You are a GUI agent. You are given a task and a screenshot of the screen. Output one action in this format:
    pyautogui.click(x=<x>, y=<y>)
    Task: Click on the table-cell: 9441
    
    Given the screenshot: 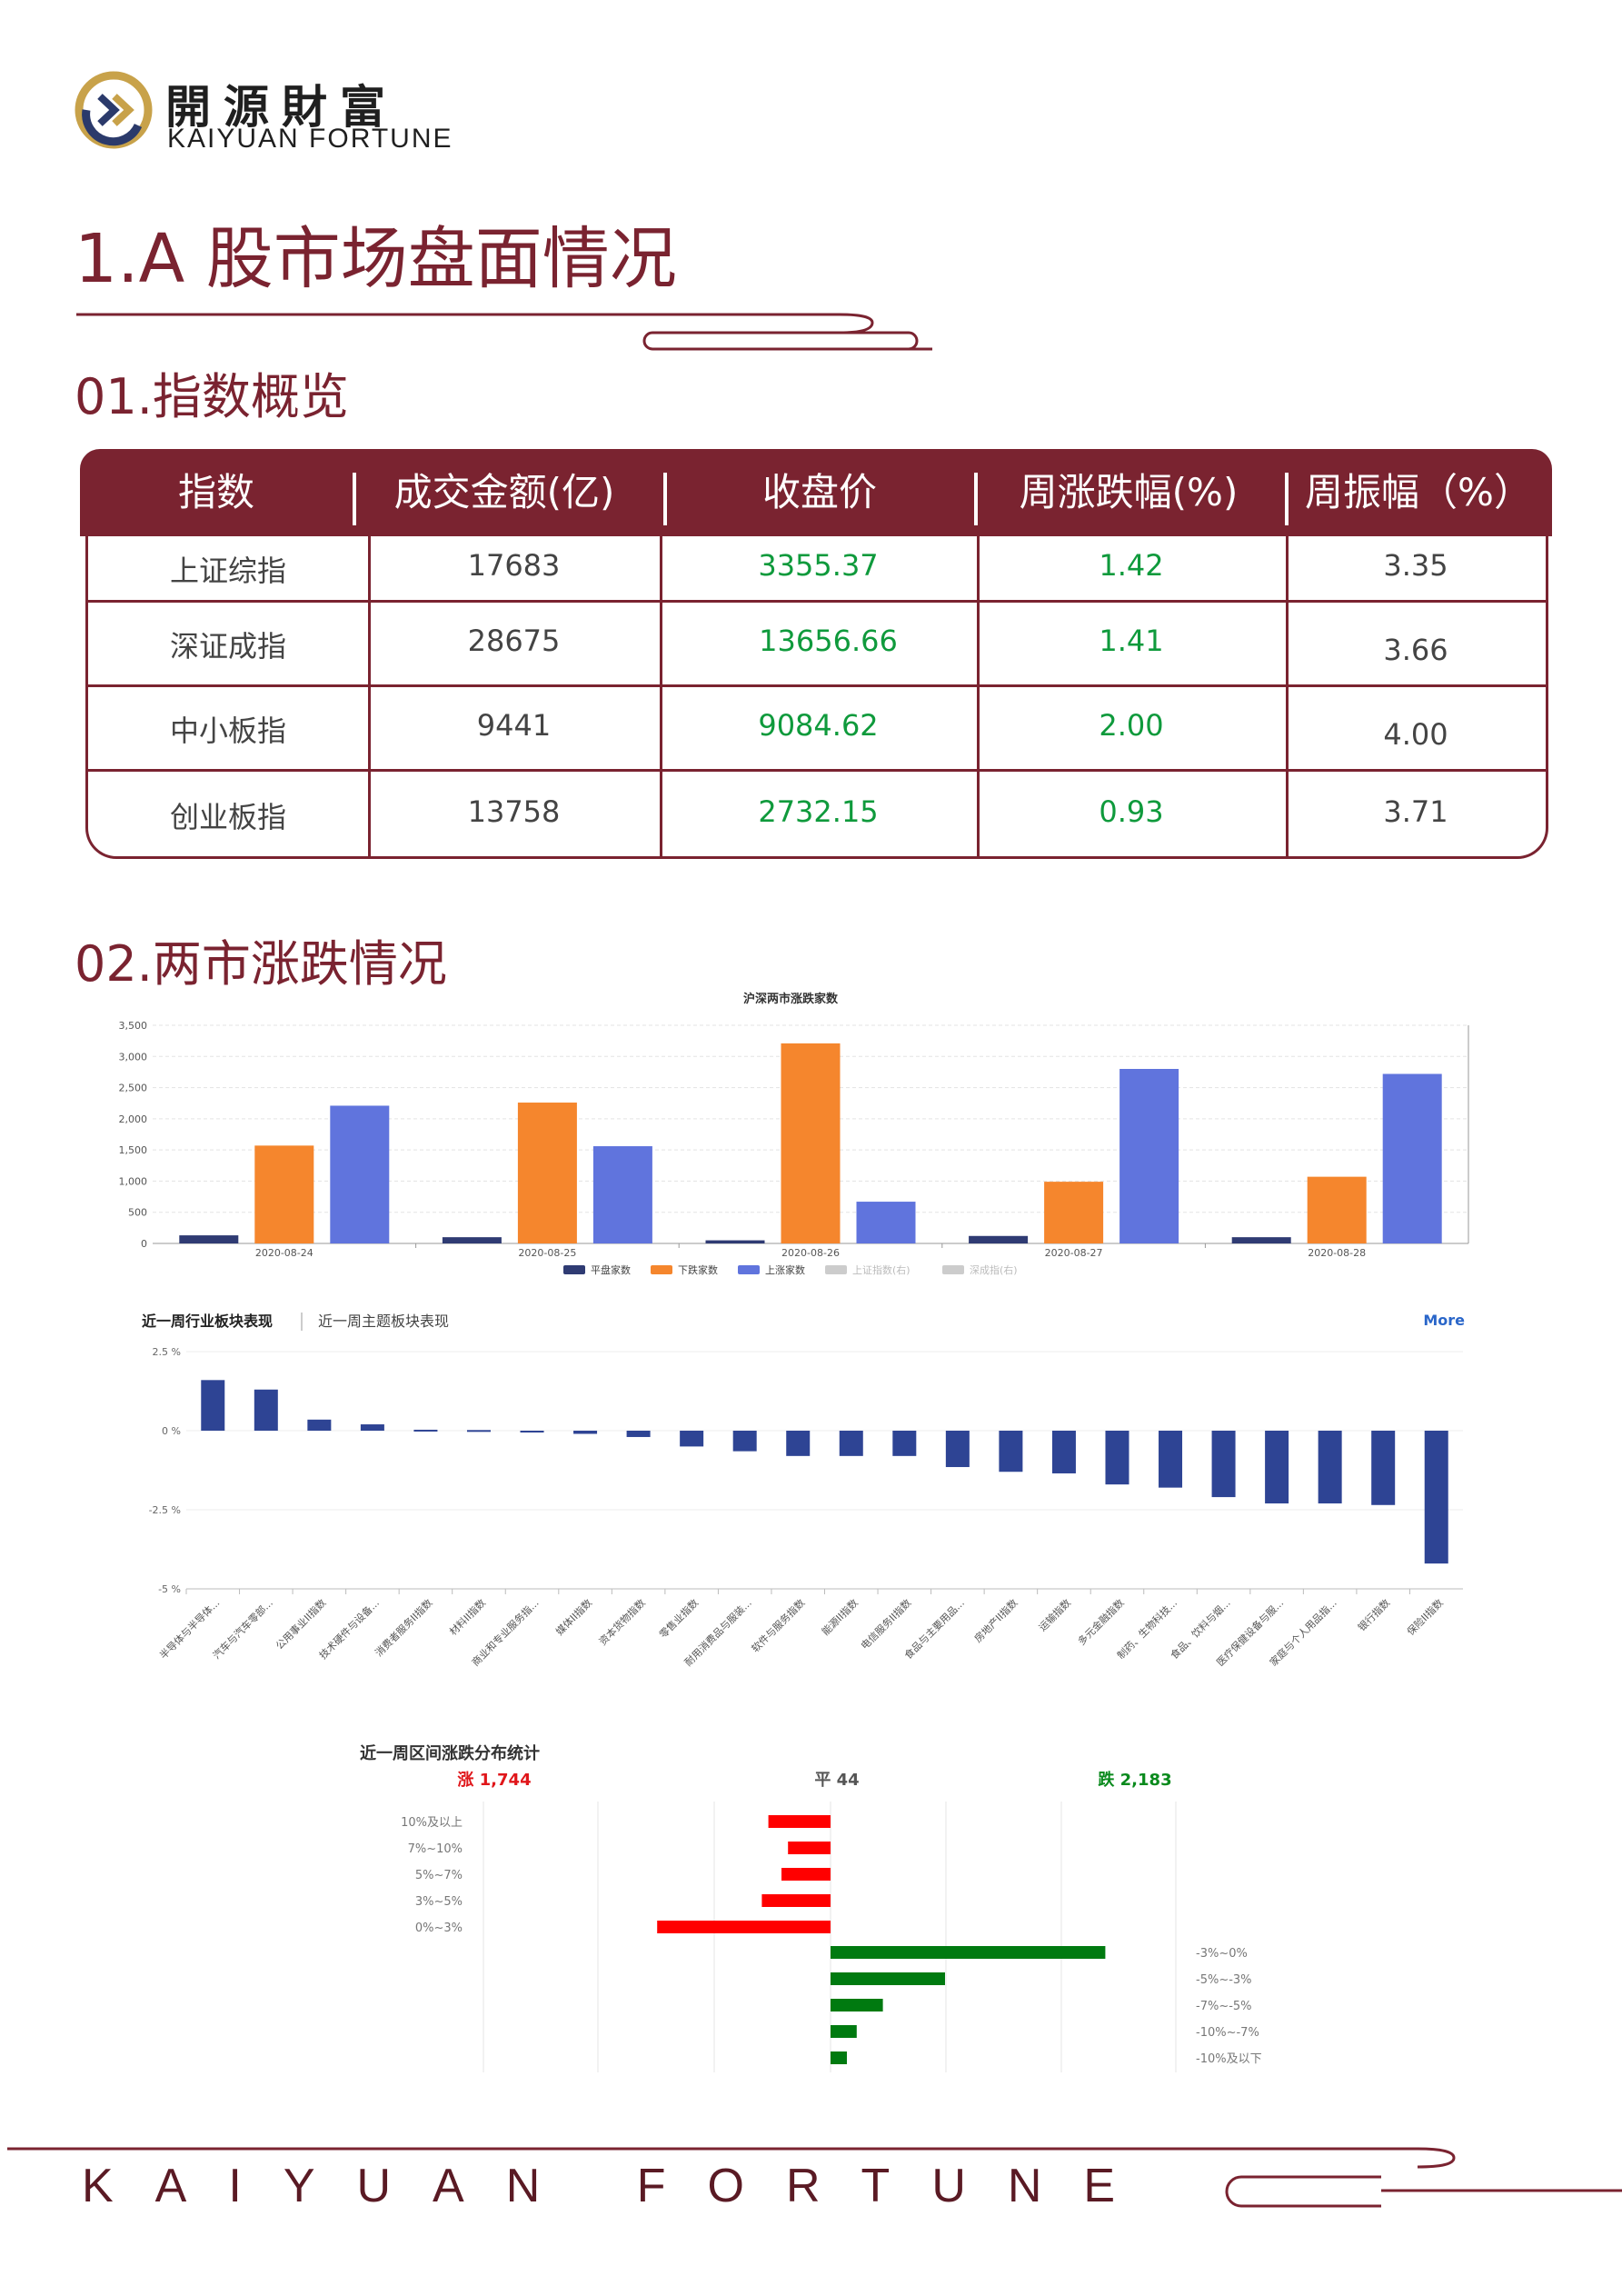 What is the action you would take?
    pyautogui.click(x=514, y=725)
    